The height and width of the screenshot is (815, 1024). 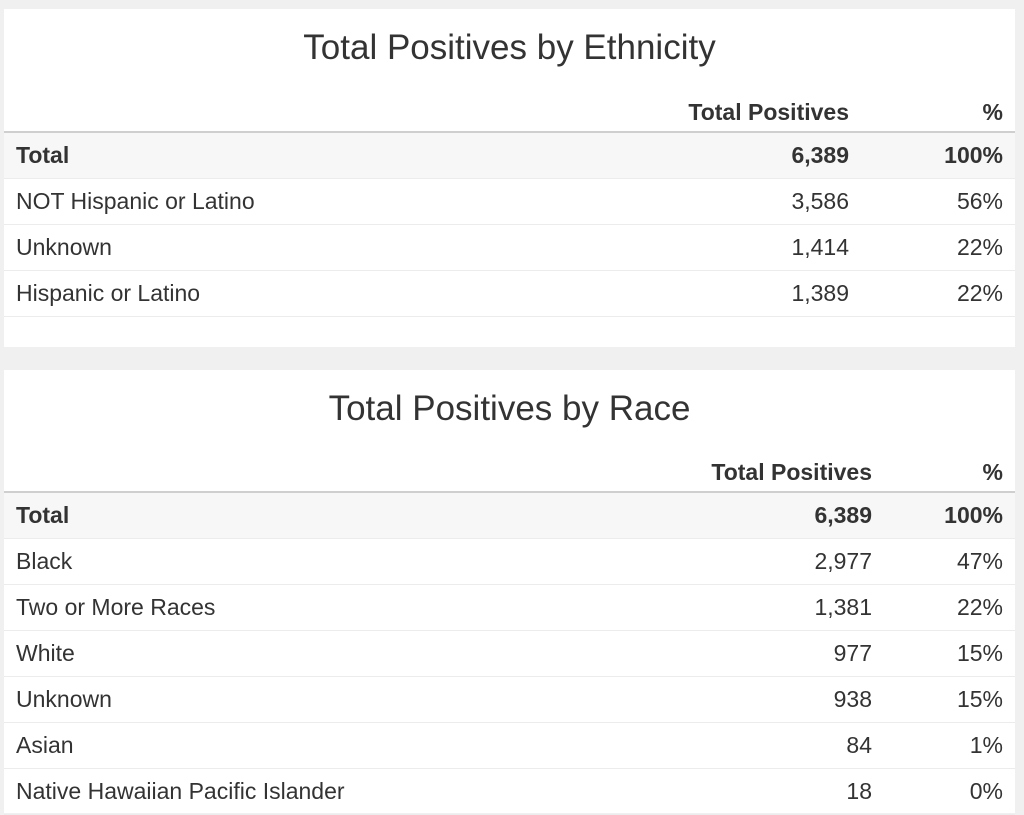 What do you see at coordinates (780, 561) in the screenshot?
I see `row-count: 2,977` at bounding box center [780, 561].